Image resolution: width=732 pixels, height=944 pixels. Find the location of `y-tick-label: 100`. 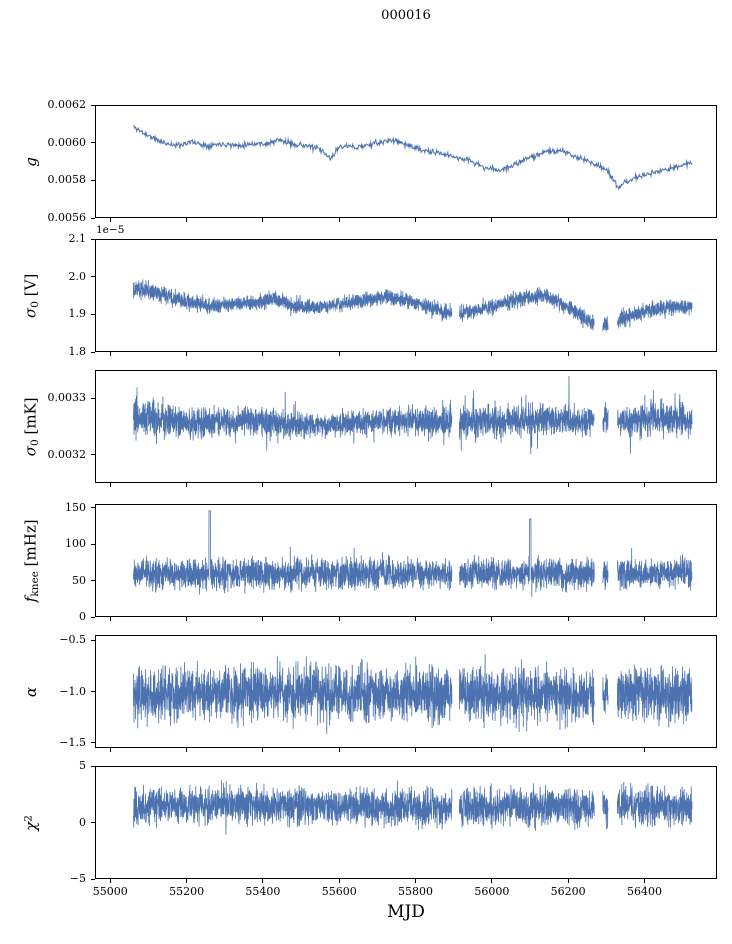

y-tick-label: 100 is located at coordinates (75, 544).